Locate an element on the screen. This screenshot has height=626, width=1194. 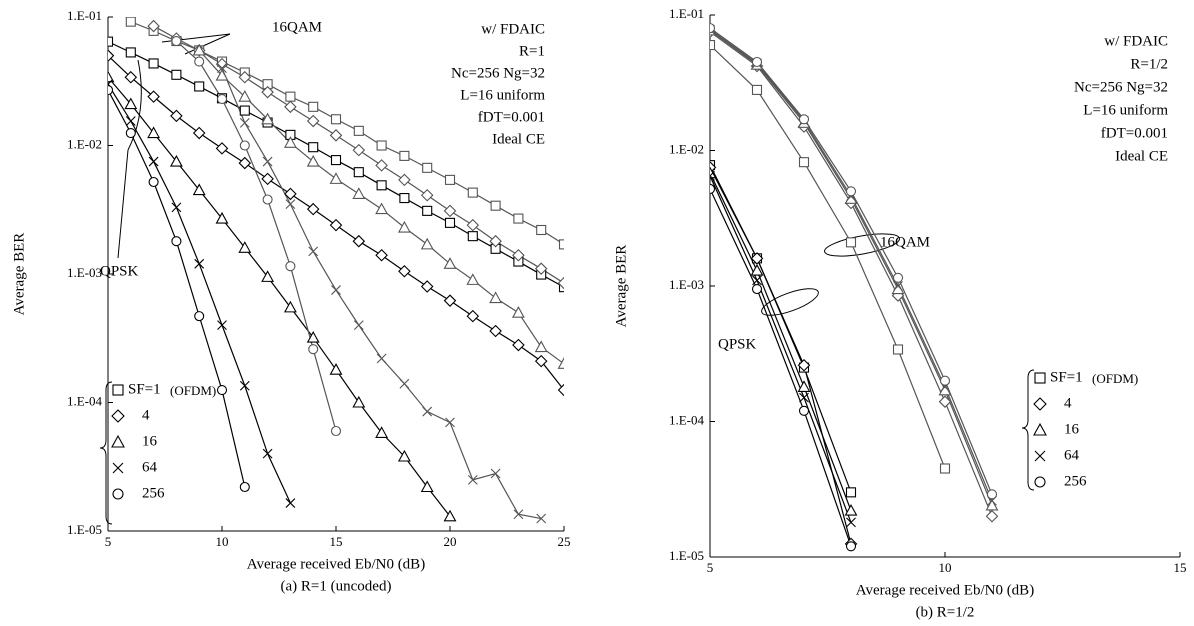
annotation-arrow is located at coordinates (129, 159).